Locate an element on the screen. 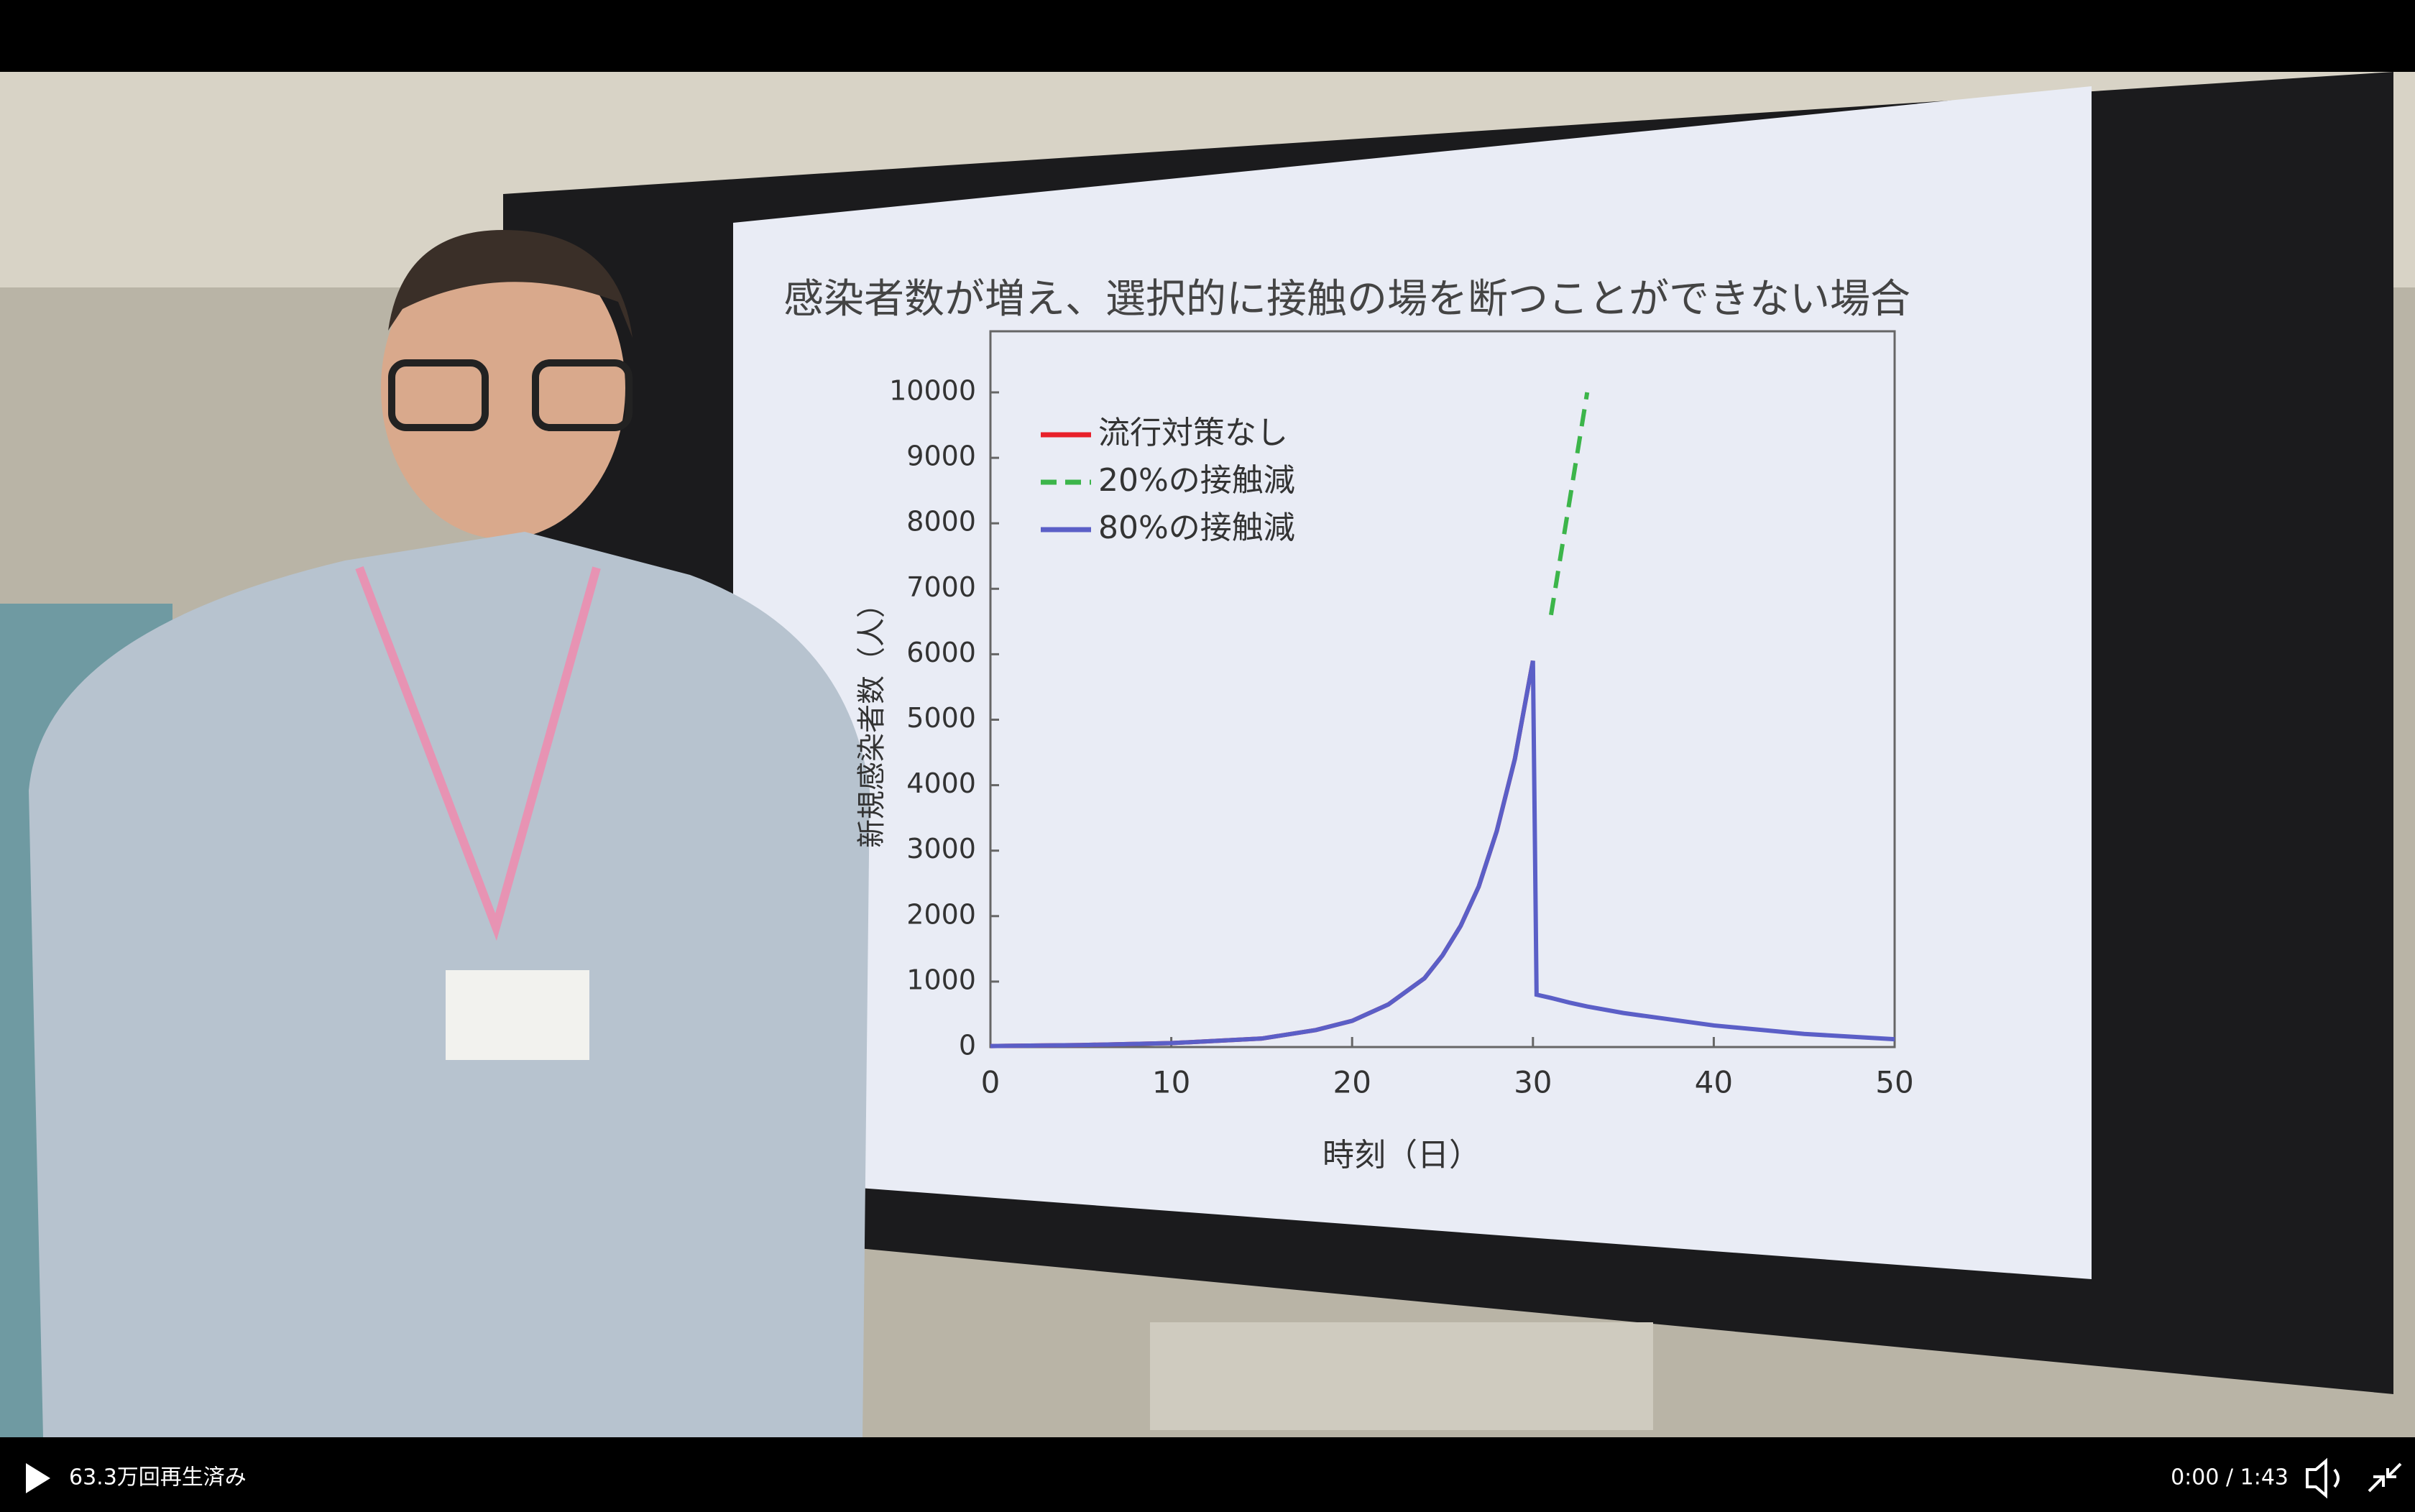  y-tick-label: 2000 is located at coordinates (941, 914).